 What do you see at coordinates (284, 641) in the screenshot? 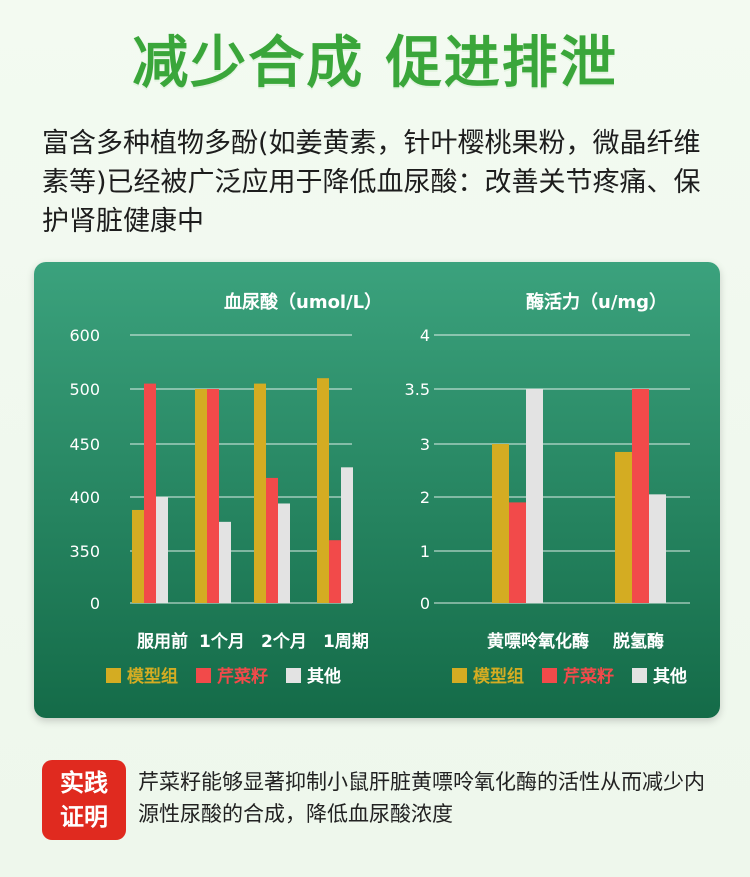
I see `chart-0-xtick: 2个月` at bounding box center [284, 641].